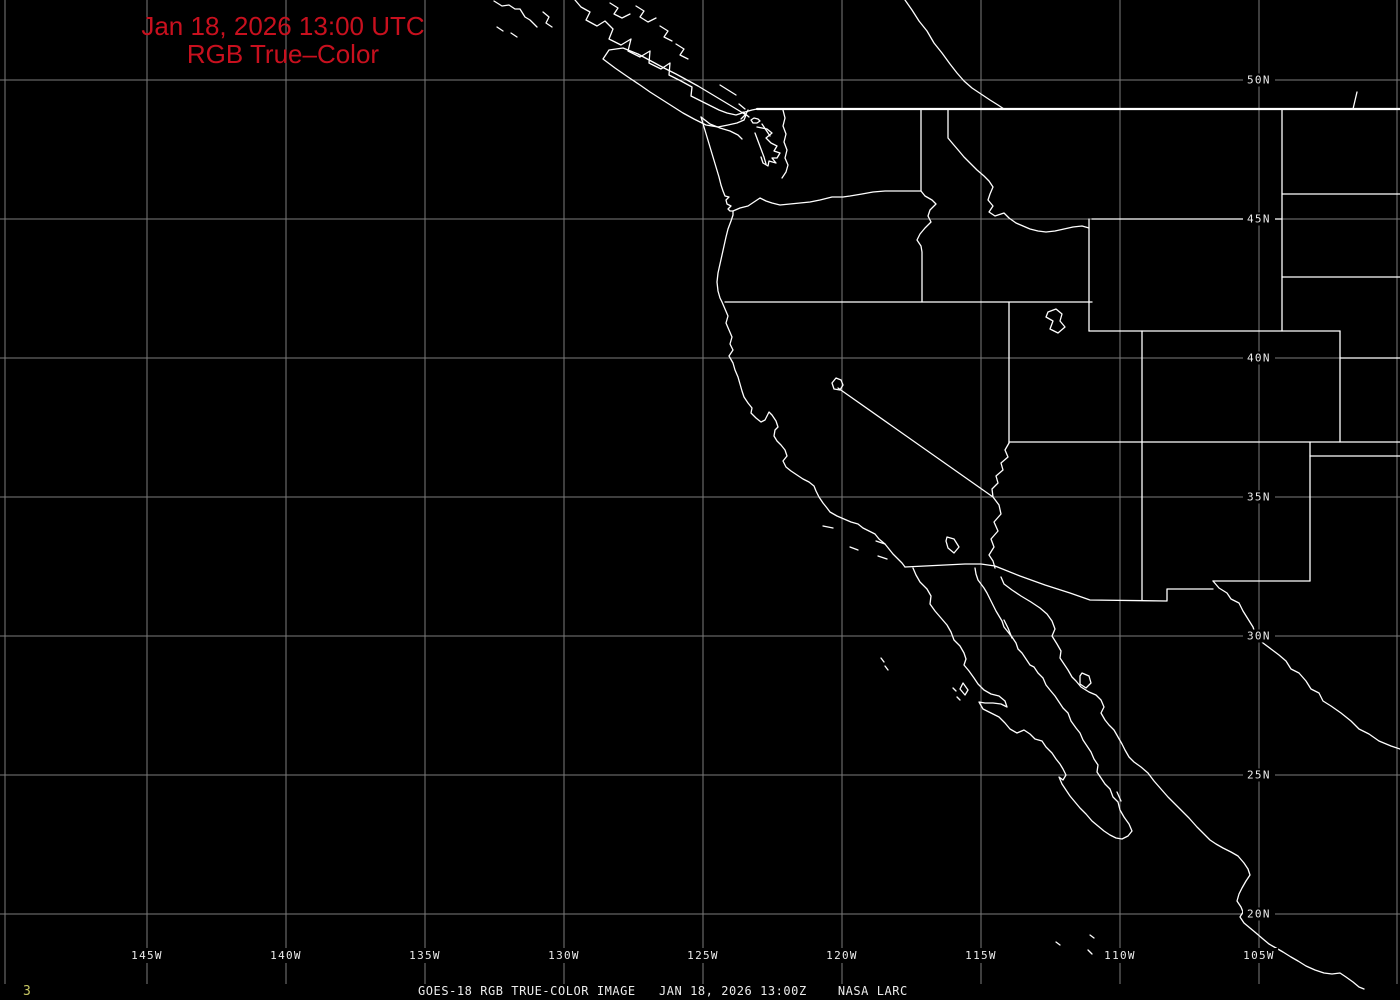 This screenshot has width=1400, height=1000. Describe the element at coordinates (1259, 636) in the screenshot. I see `lat-tick-label: 30N` at that location.